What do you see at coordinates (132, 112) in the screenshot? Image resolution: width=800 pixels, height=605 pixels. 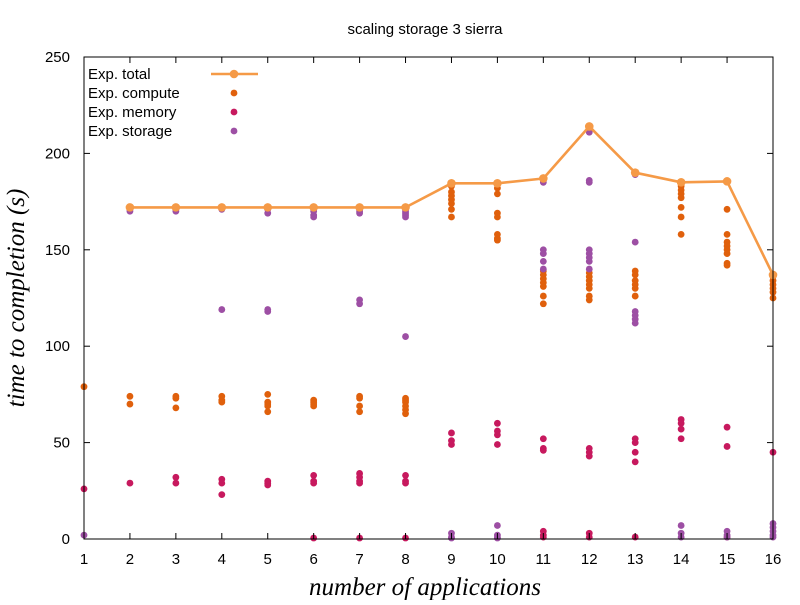 I see `legend-label-memory: Exp. memory` at bounding box center [132, 112].